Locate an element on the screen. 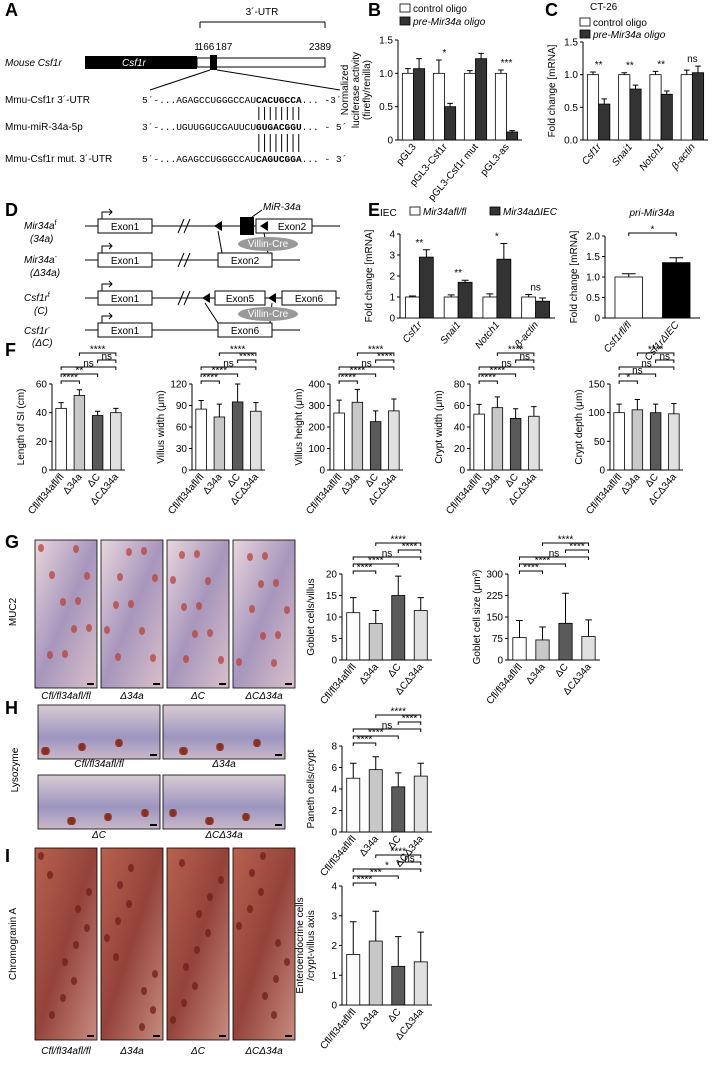 Image resolution: width=713 pixels, height=1065 pixels. y-axis-label: Goblet cell size (μm²) is located at coordinates (477, 617).